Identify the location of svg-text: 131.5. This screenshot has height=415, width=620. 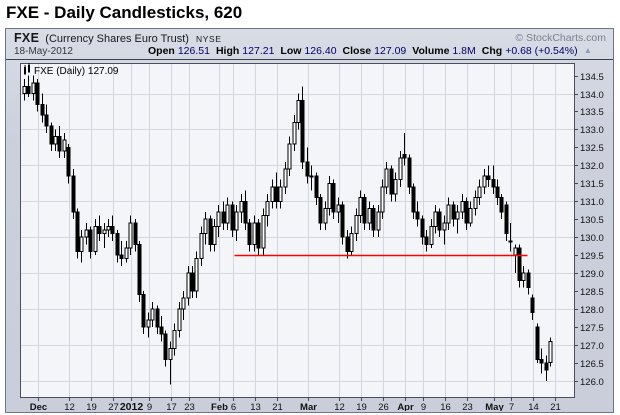
(592, 184).